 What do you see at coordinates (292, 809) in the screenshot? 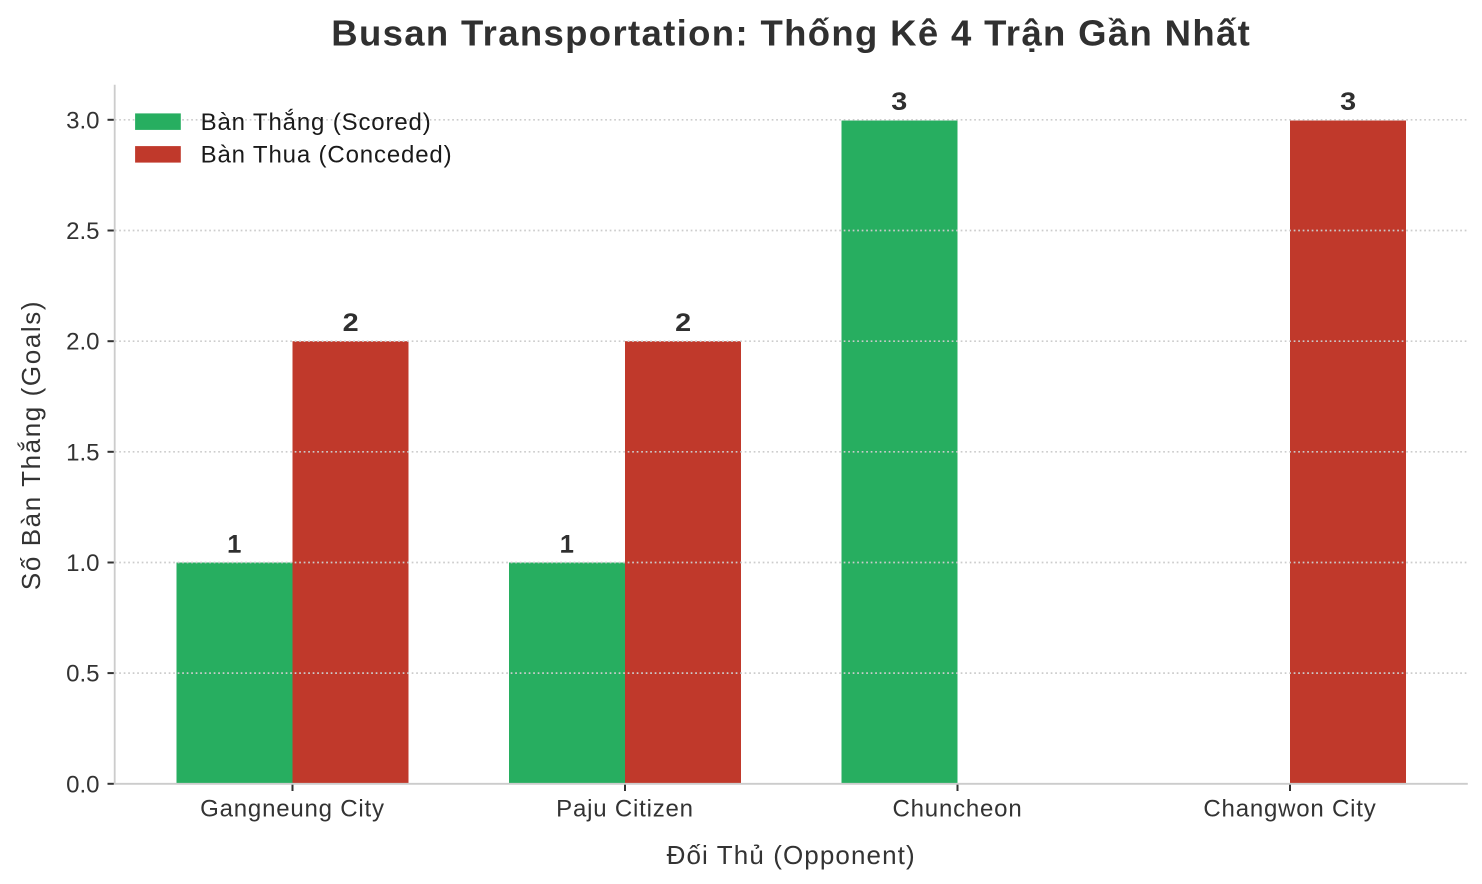
I see `svg-text: Gangneung City` at bounding box center [292, 809].